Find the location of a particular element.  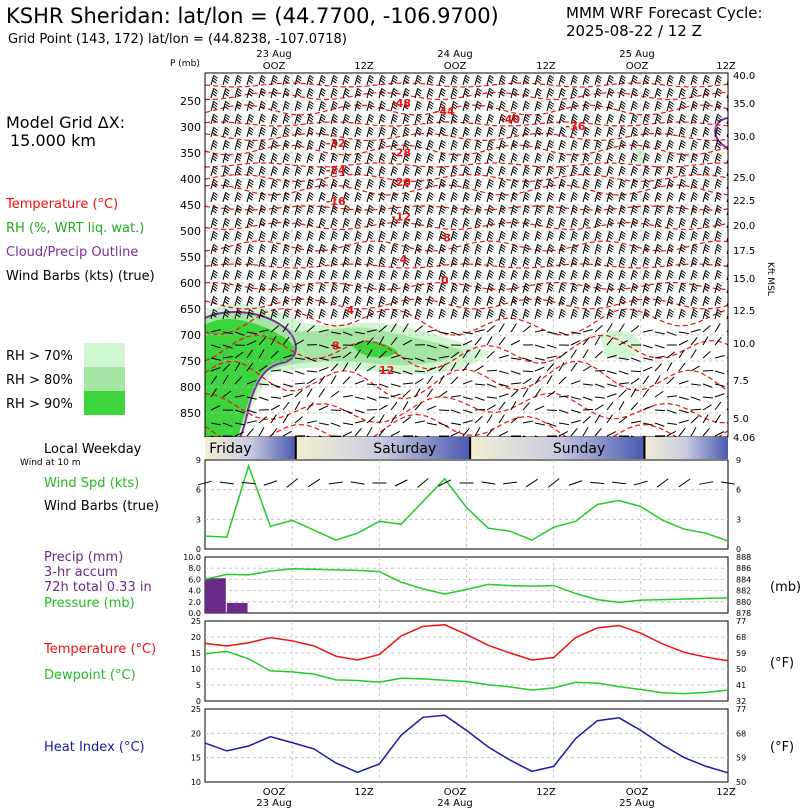

legend-rh80-label: RH > 80% is located at coordinates (39, 380).